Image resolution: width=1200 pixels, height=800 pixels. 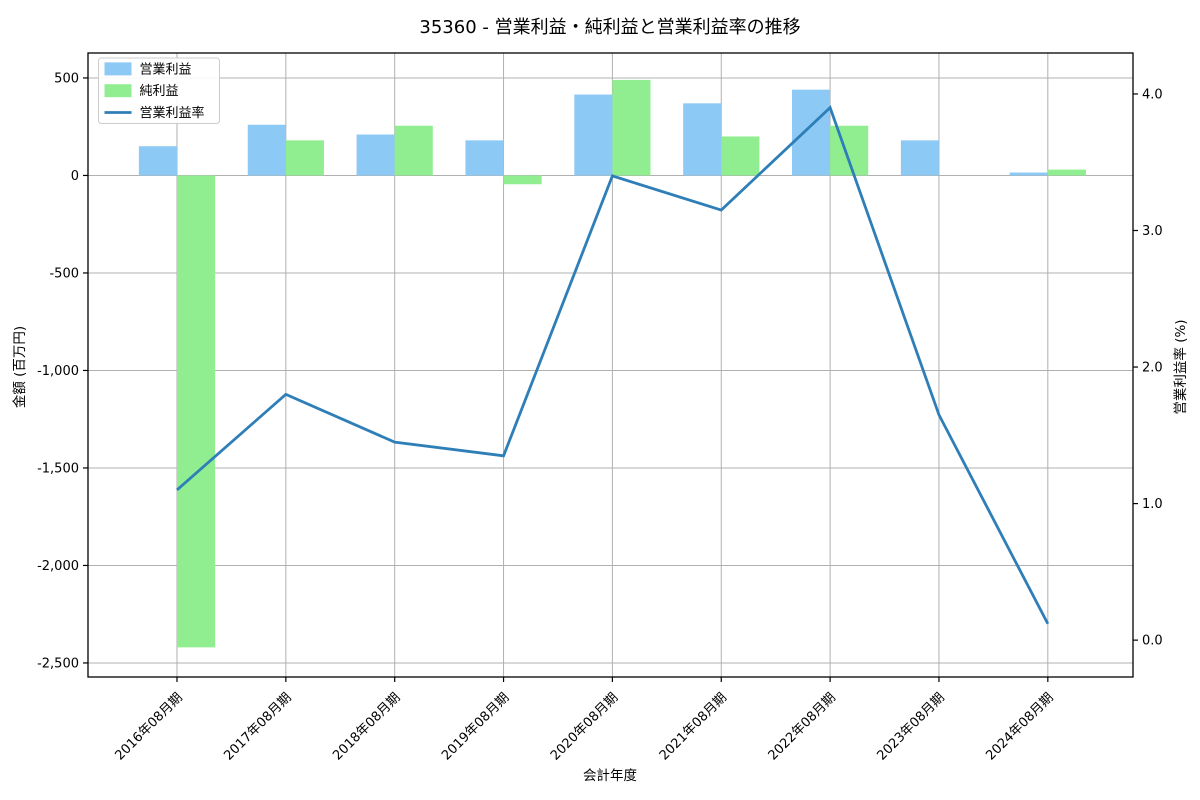 What do you see at coordinates (159, 91) in the screenshot?
I see `legend-label-純利益: 純利益` at bounding box center [159, 91].